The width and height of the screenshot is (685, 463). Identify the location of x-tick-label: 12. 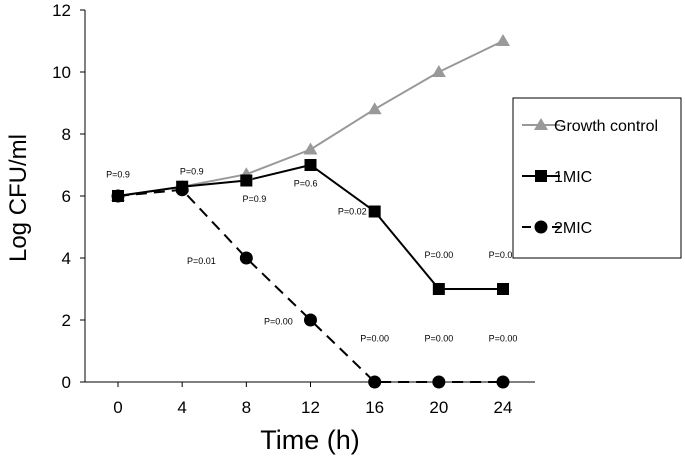
(310, 407).